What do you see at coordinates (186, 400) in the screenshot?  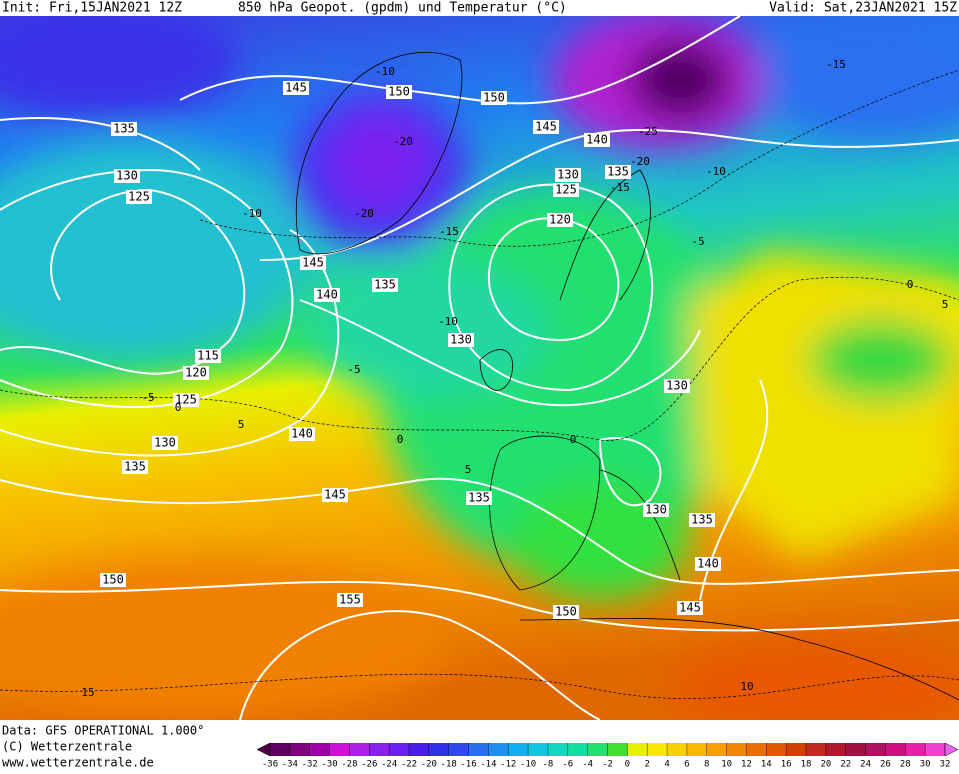 I see `geopotential-label: 125` at bounding box center [186, 400].